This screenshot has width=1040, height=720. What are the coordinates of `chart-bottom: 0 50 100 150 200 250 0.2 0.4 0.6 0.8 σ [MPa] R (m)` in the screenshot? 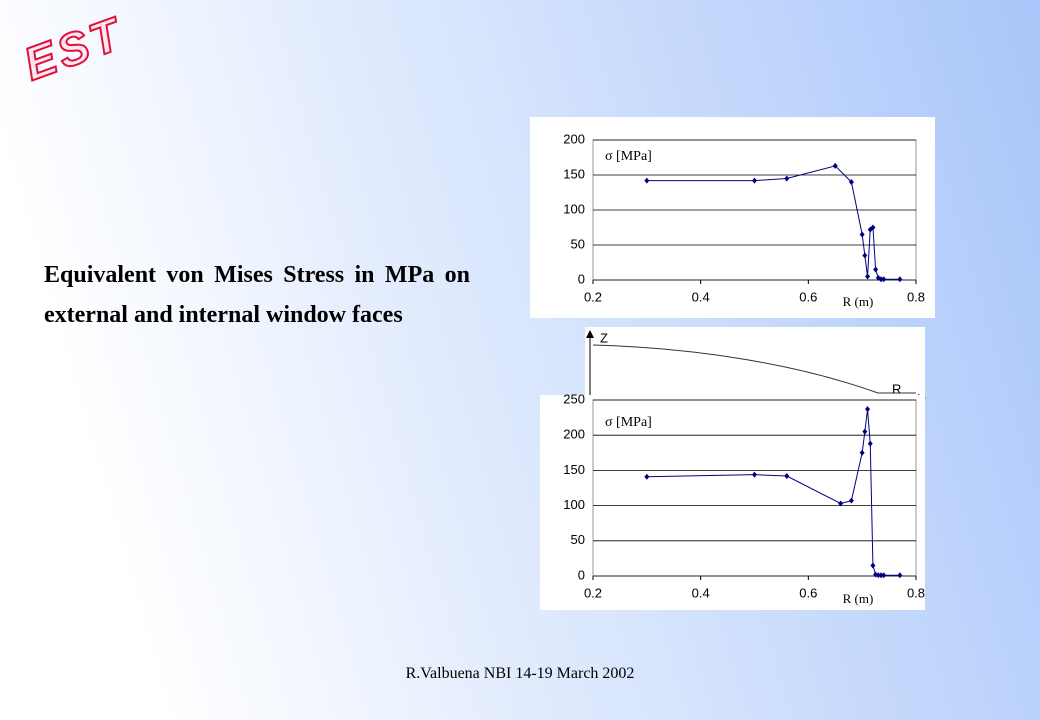 It's located at (732, 500).